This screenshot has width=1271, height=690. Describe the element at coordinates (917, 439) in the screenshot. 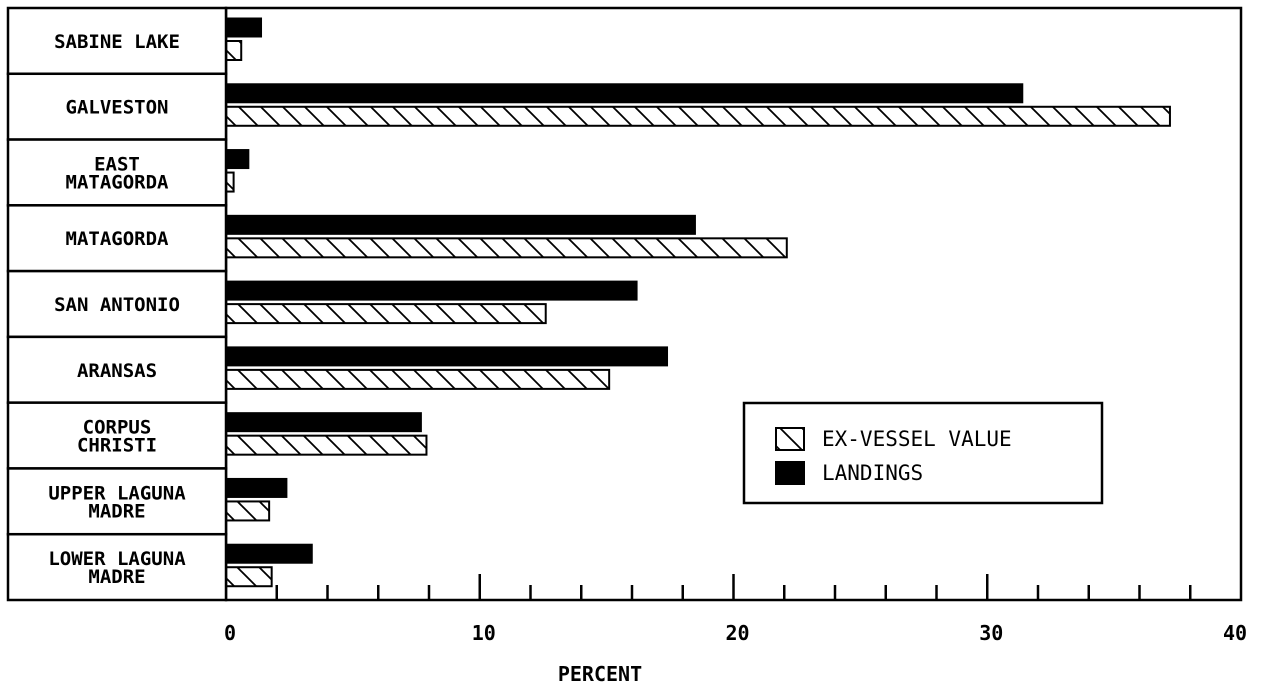

I see `legend-label-ex-vessel-value: EX-VESSEL VALUE` at that location.